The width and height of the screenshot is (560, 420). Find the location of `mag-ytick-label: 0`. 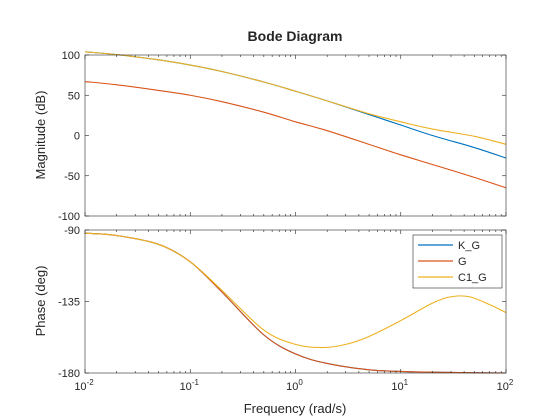

mag-ytick-label: 0 is located at coordinates (77, 137).